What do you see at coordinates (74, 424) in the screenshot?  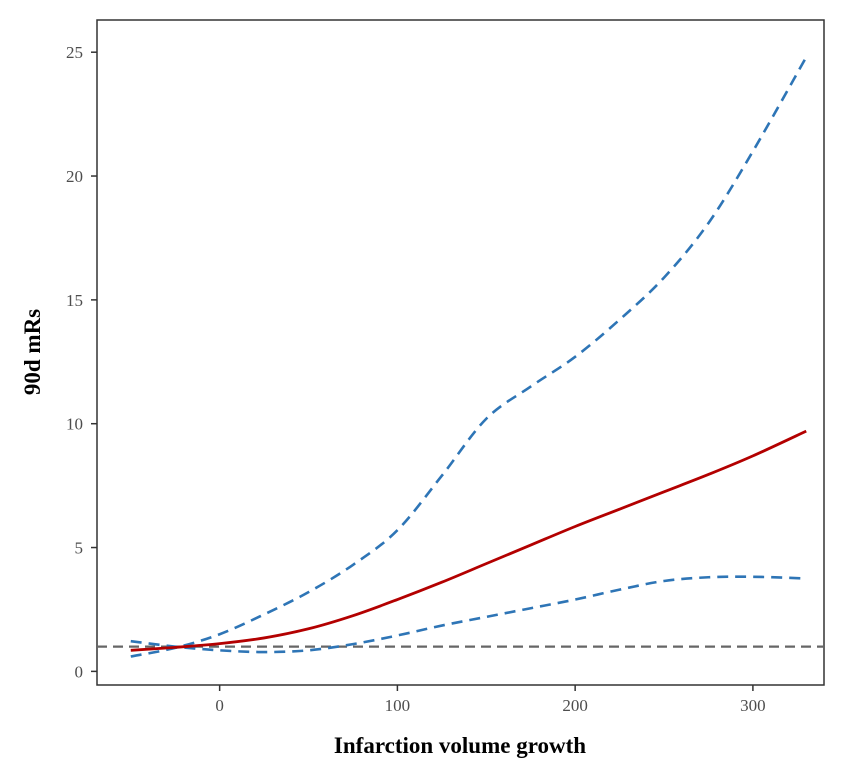 I see `y-tick-label: 10` at bounding box center [74, 424].